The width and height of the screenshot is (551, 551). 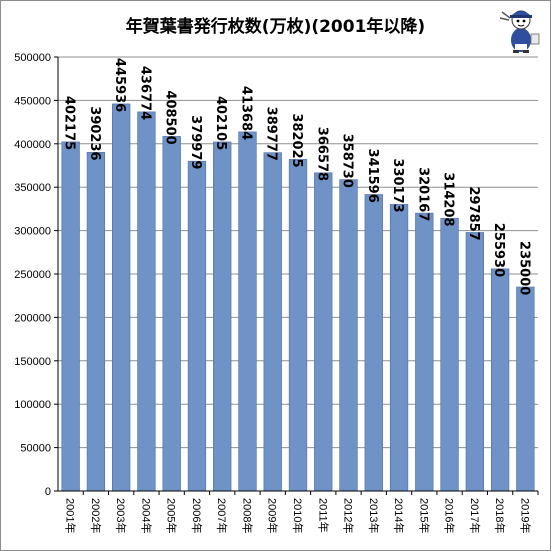 What do you see at coordinates (195, 142) in the screenshot?
I see `data-label: 379979` at bounding box center [195, 142].